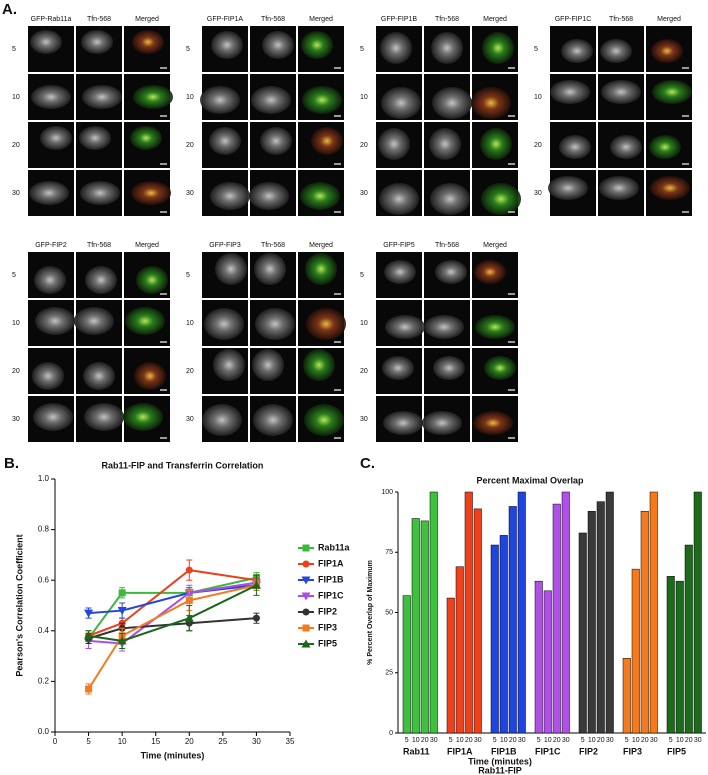 The width and height of the screenshot is (708, 775). Describe the element at coordinates (389, 552) in the screenshot. I see `y-tick-label: 75` at that location.